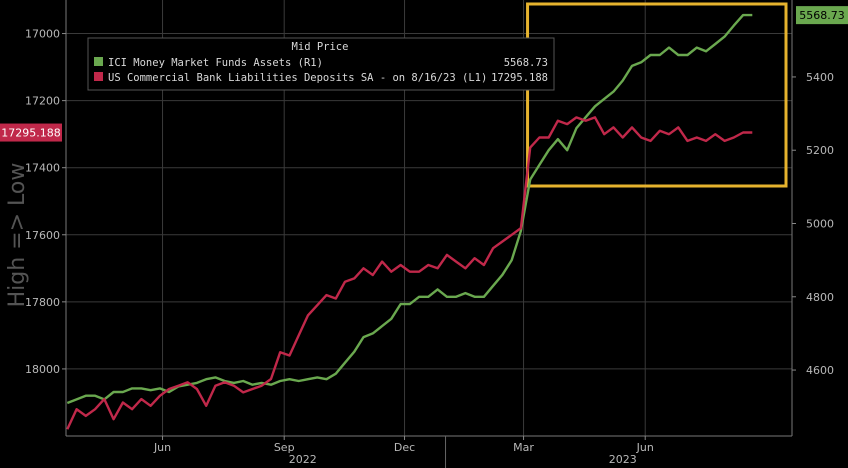 This screenshot has width=848, height=468. What do you see at coordinates (215, 63) in the screenshot?
I see `legend-label-mmf: ICI Money Market Funds Assets (R1)` at bounding box center [215, 63].